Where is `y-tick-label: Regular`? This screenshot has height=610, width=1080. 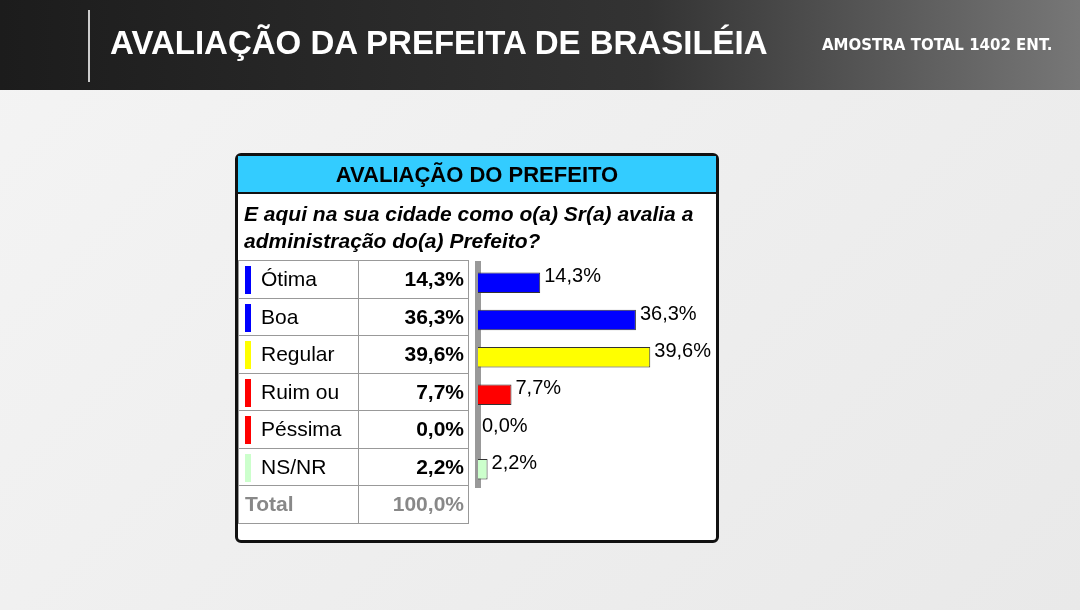 y-tick-label: Regular is located at coordinates (298, 354).